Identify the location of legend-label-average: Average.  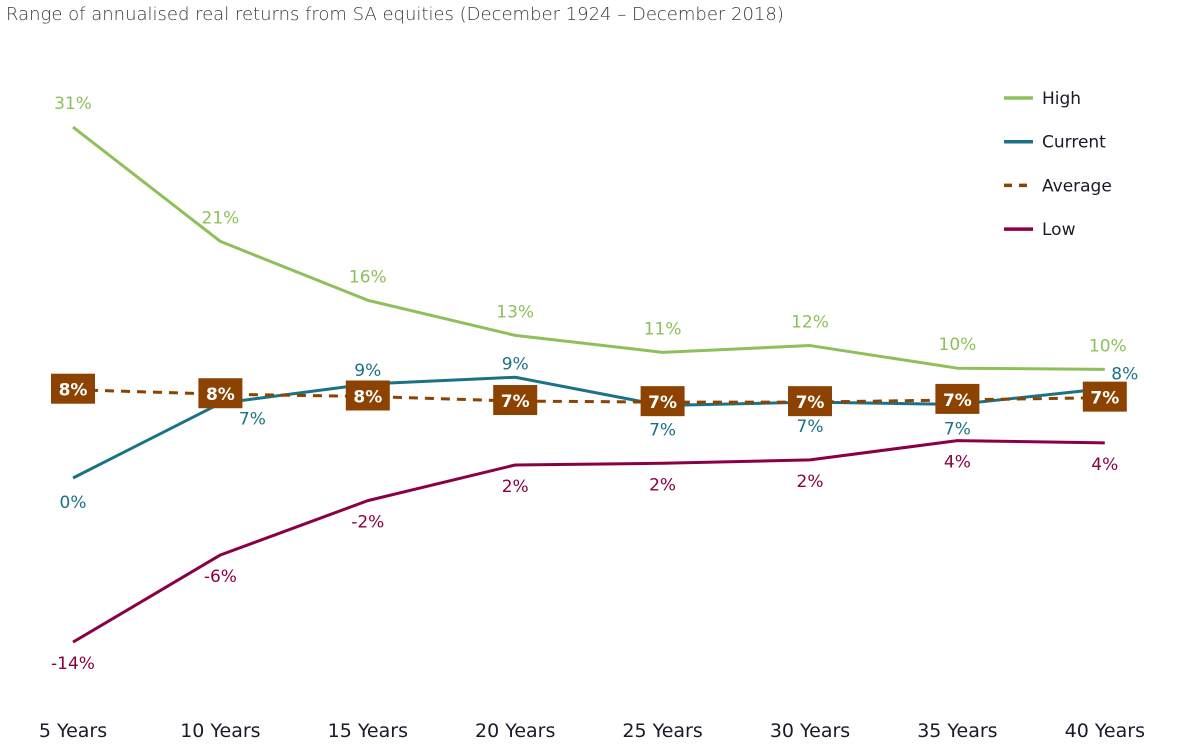
(1077, 186).